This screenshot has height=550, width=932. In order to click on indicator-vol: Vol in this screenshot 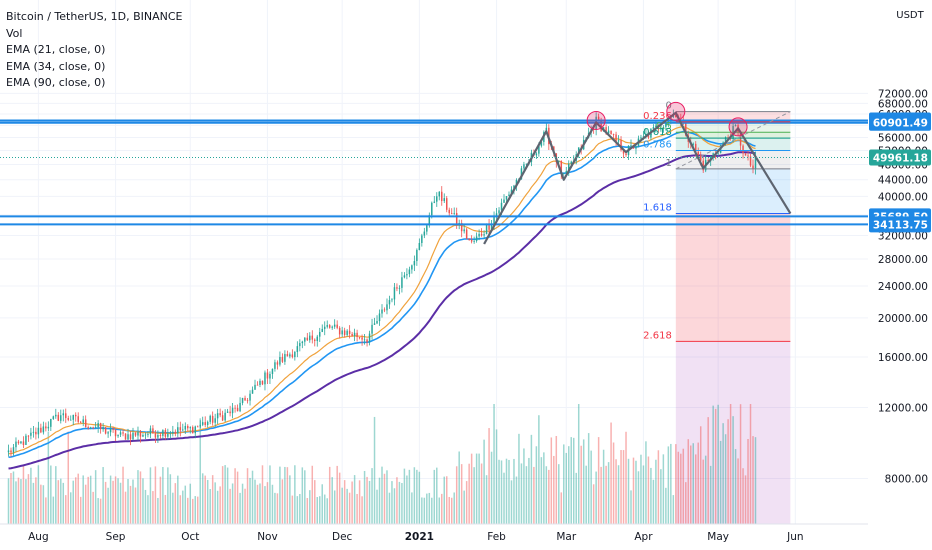, I will do `click(14, 33)`.